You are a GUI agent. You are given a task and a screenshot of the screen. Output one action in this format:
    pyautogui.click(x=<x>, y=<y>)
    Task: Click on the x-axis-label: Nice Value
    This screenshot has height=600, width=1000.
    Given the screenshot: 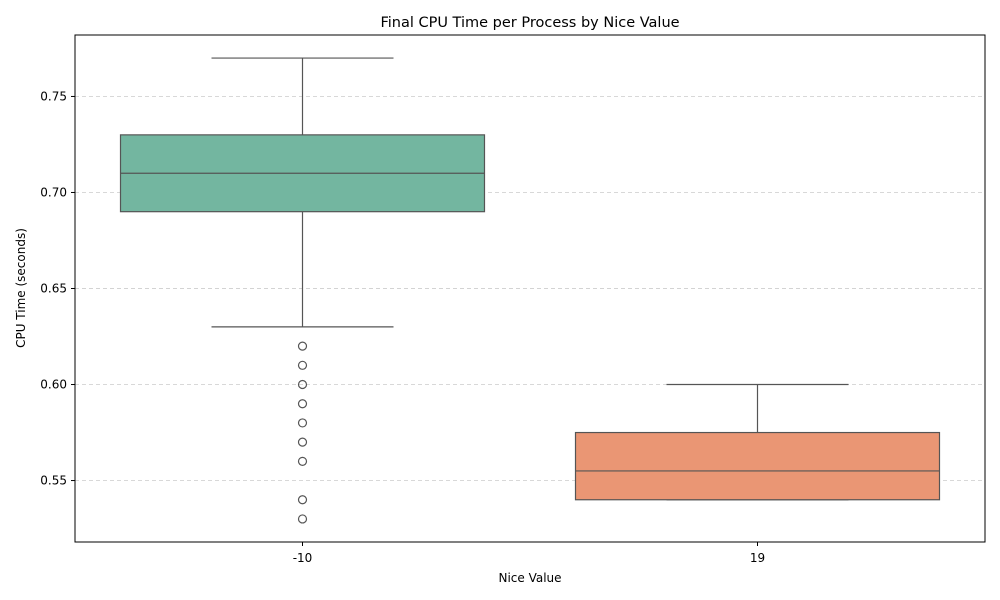 What is the action you would take?
    pyautogui.click(x=529, y=578)
    